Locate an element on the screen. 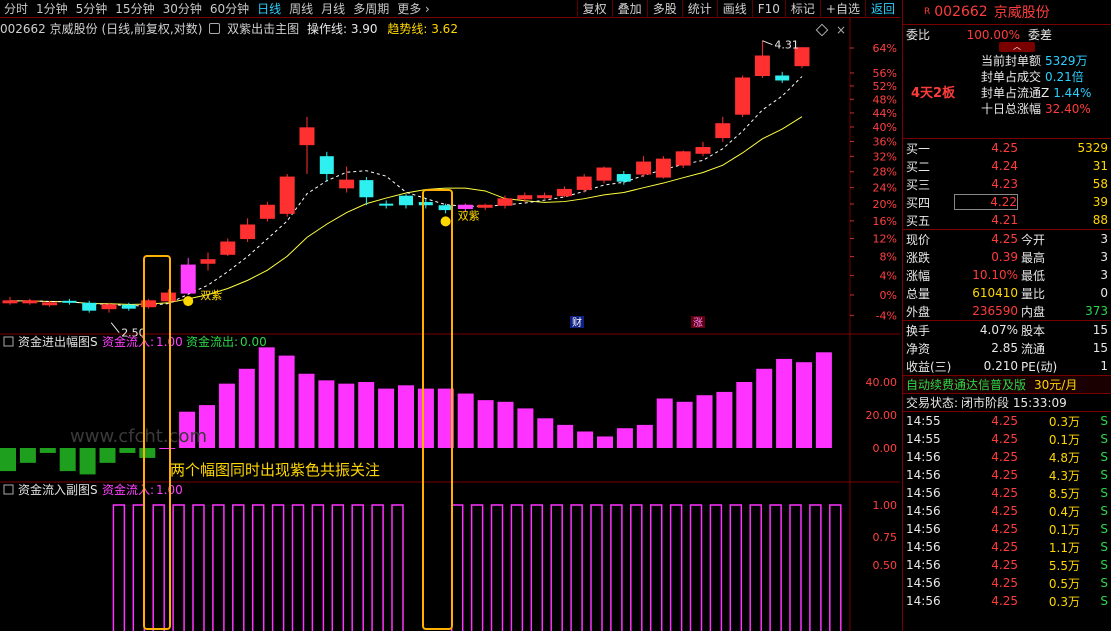 The image size is (1111, 631). period-tab-5: 60分钟 is located at coordinates (229, 8).